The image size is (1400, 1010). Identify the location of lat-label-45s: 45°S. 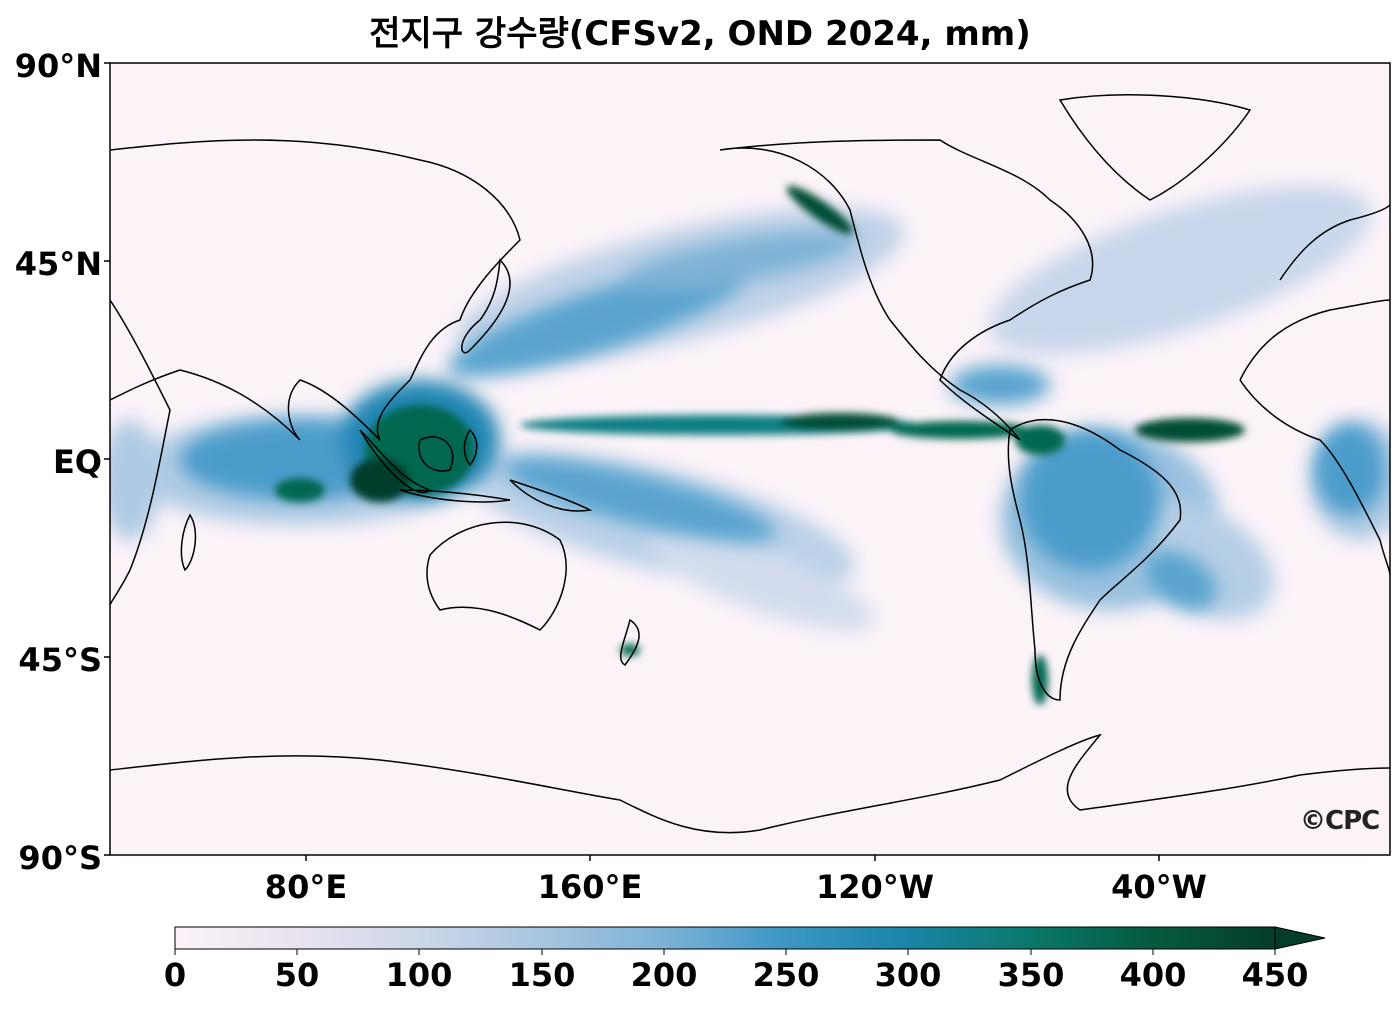
(60, 660).